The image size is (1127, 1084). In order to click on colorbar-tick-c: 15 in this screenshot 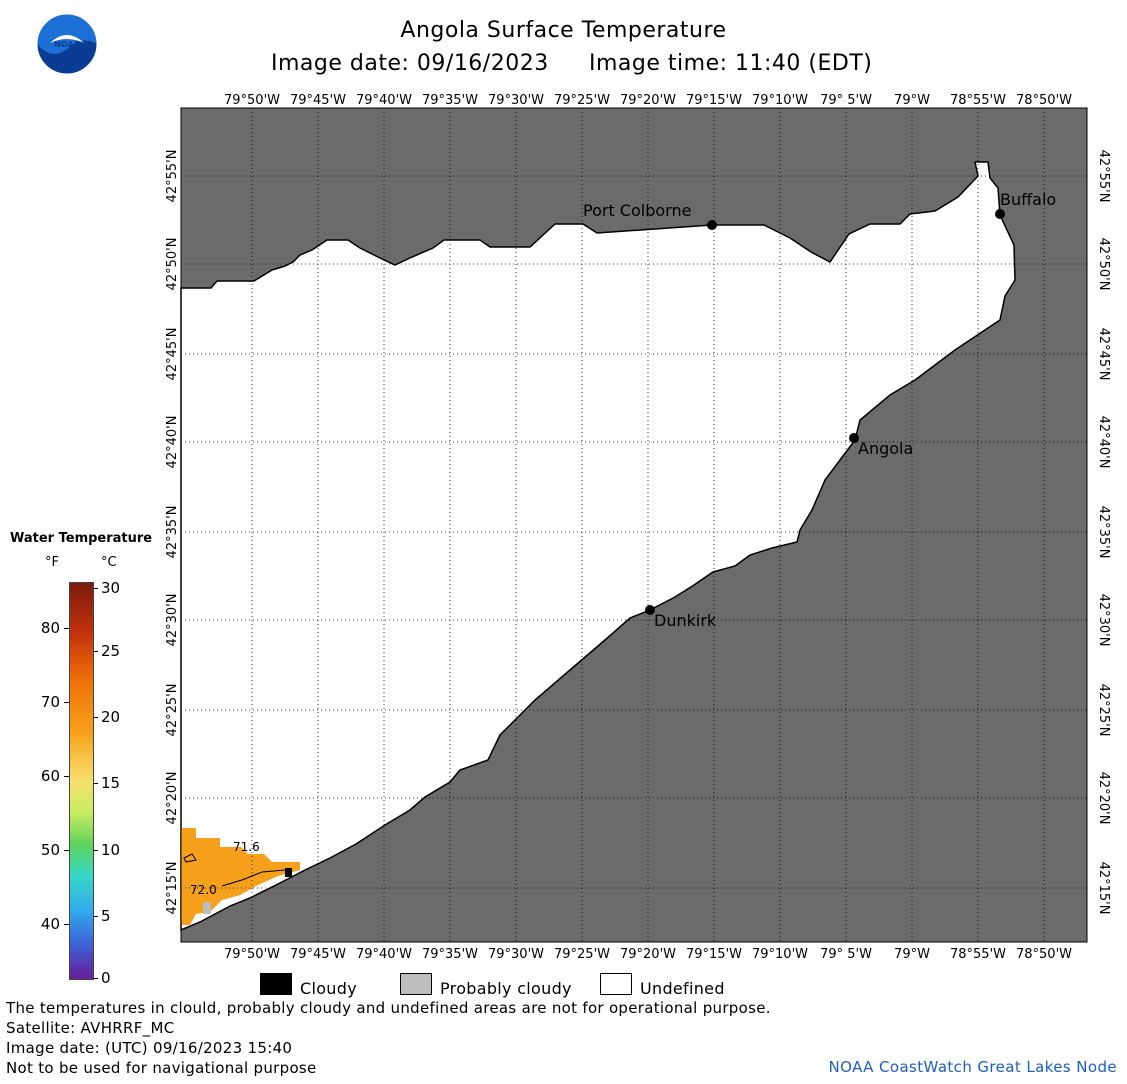, I will do `click(111, 783)`.